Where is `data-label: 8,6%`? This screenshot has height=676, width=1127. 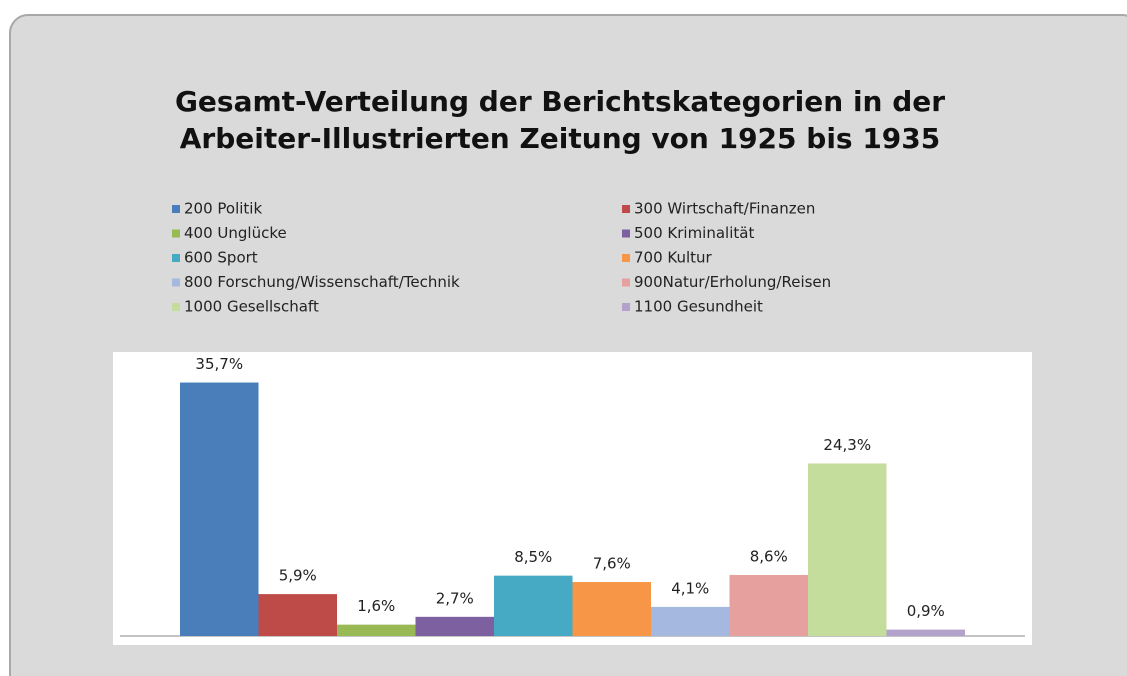
data-label: 8,6% is located at coordinates (769, 556).